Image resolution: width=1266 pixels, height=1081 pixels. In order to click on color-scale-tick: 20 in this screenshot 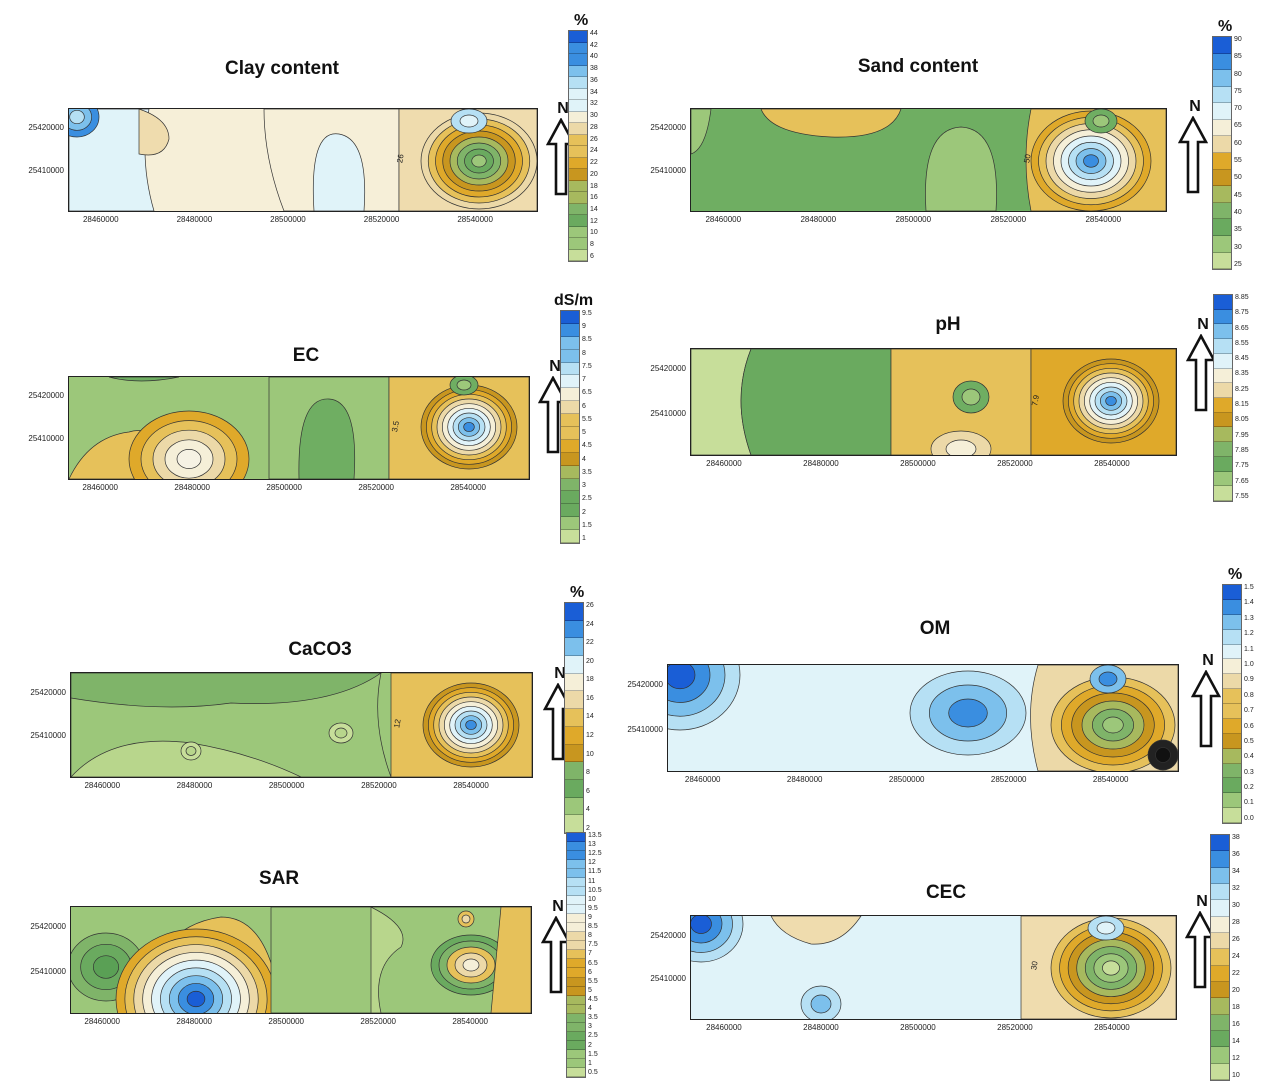, I will do `click(590, 661)`.